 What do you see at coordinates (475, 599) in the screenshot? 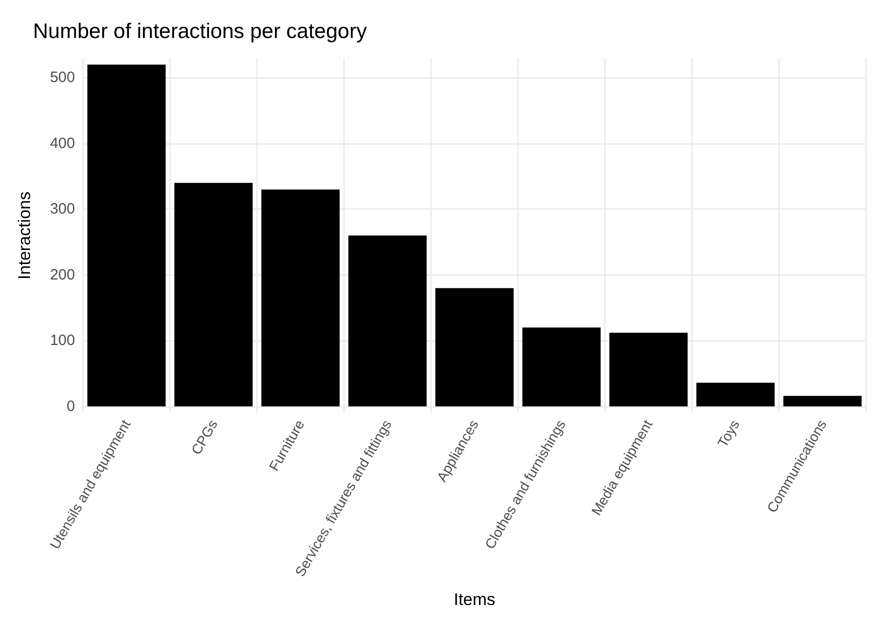
I see `x-axis-title: Items` at bounding box center [475, 599].